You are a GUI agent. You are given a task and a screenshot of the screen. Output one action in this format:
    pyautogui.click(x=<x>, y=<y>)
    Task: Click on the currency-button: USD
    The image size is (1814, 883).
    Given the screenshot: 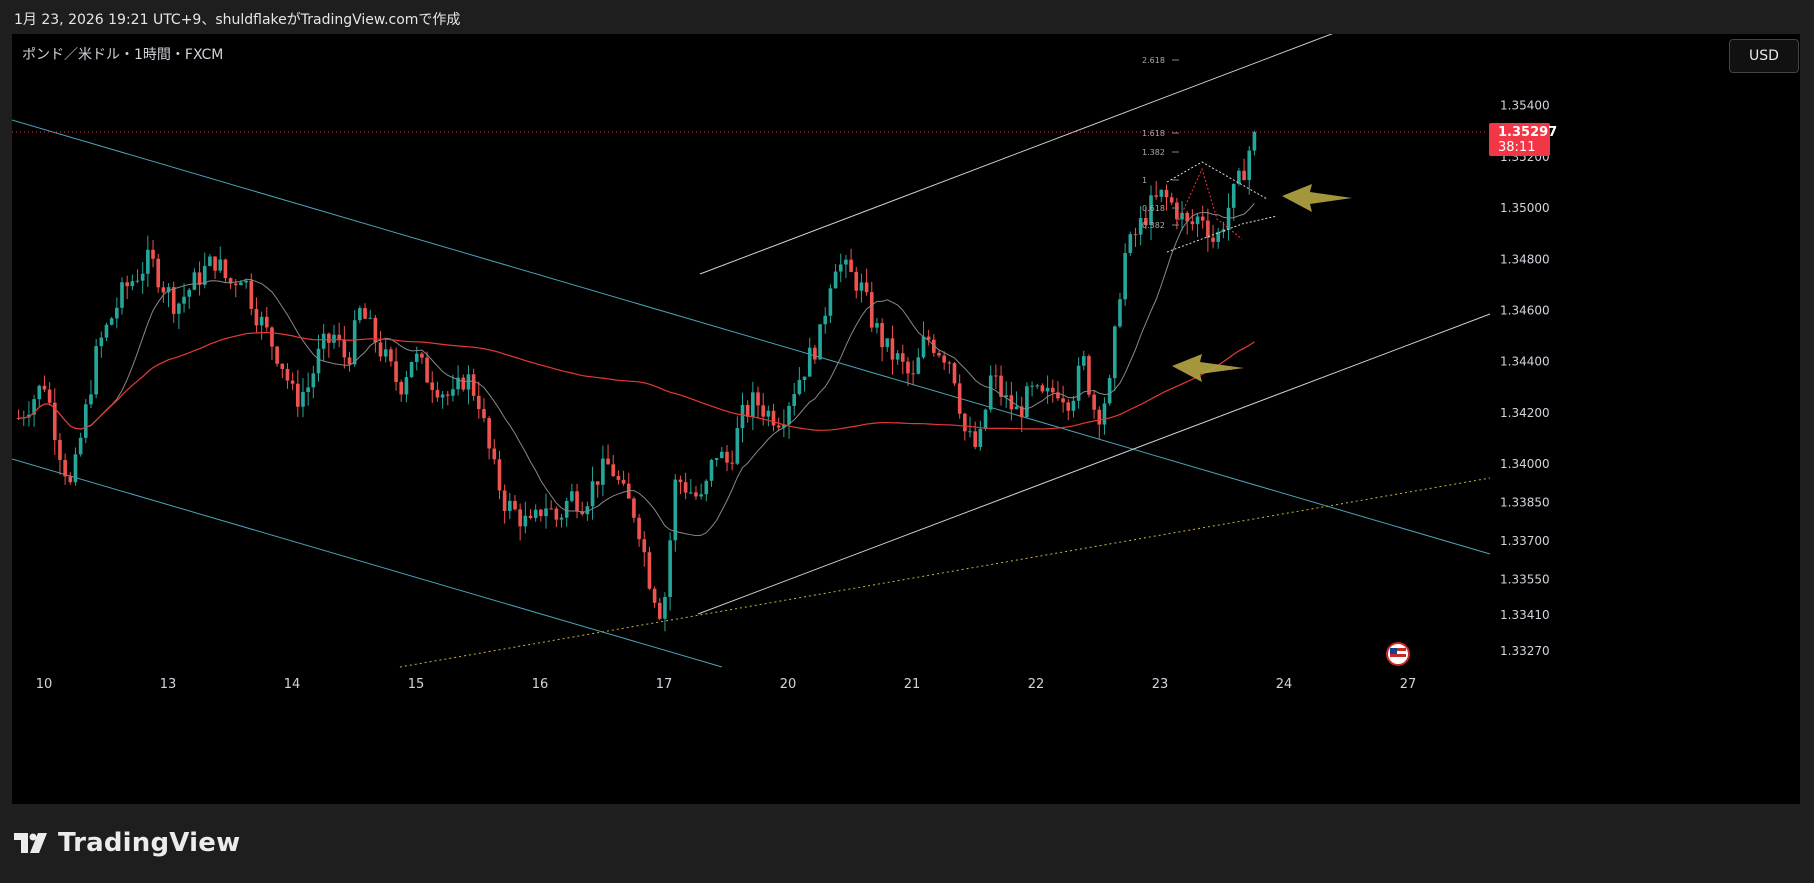 What is the action you would take?
    pyautogui.click(x=1764, y=56)
    